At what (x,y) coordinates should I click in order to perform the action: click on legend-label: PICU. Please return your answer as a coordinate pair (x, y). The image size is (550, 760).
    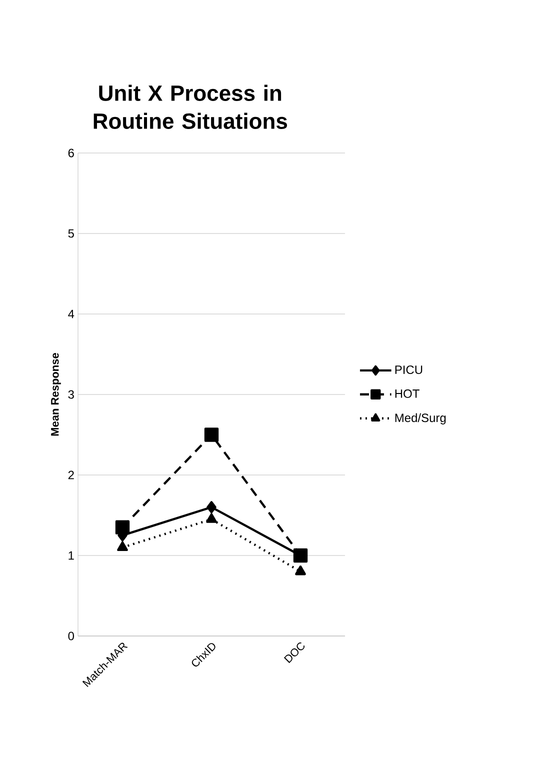
    Looking at the image, I should click on (408, 370).